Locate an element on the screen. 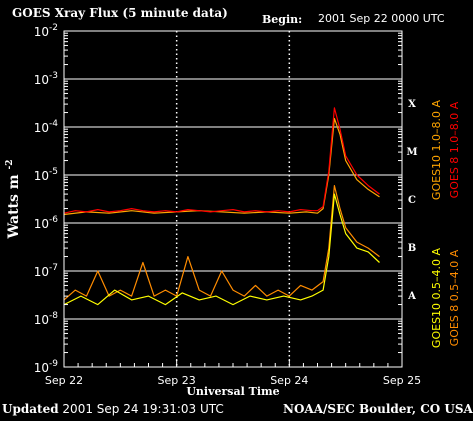 This screenshot has height=421, width=473. flare-class-label: A is located at coordinates (411, 296).